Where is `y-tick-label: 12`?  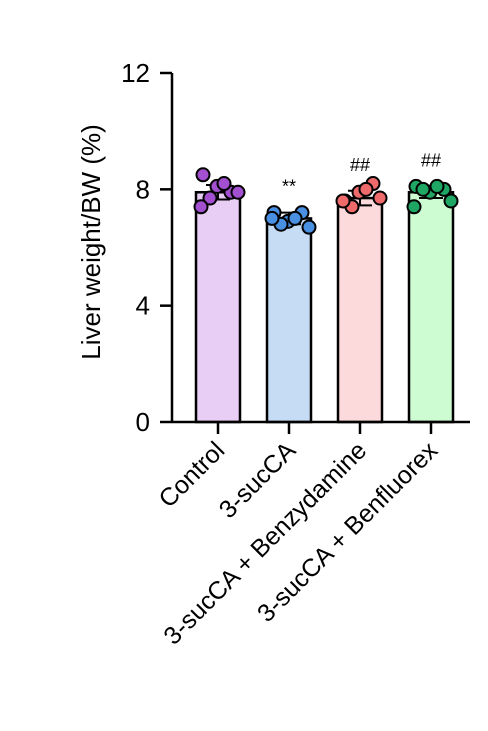 y-tick-label: 12 is located at coordinates (135, 73).